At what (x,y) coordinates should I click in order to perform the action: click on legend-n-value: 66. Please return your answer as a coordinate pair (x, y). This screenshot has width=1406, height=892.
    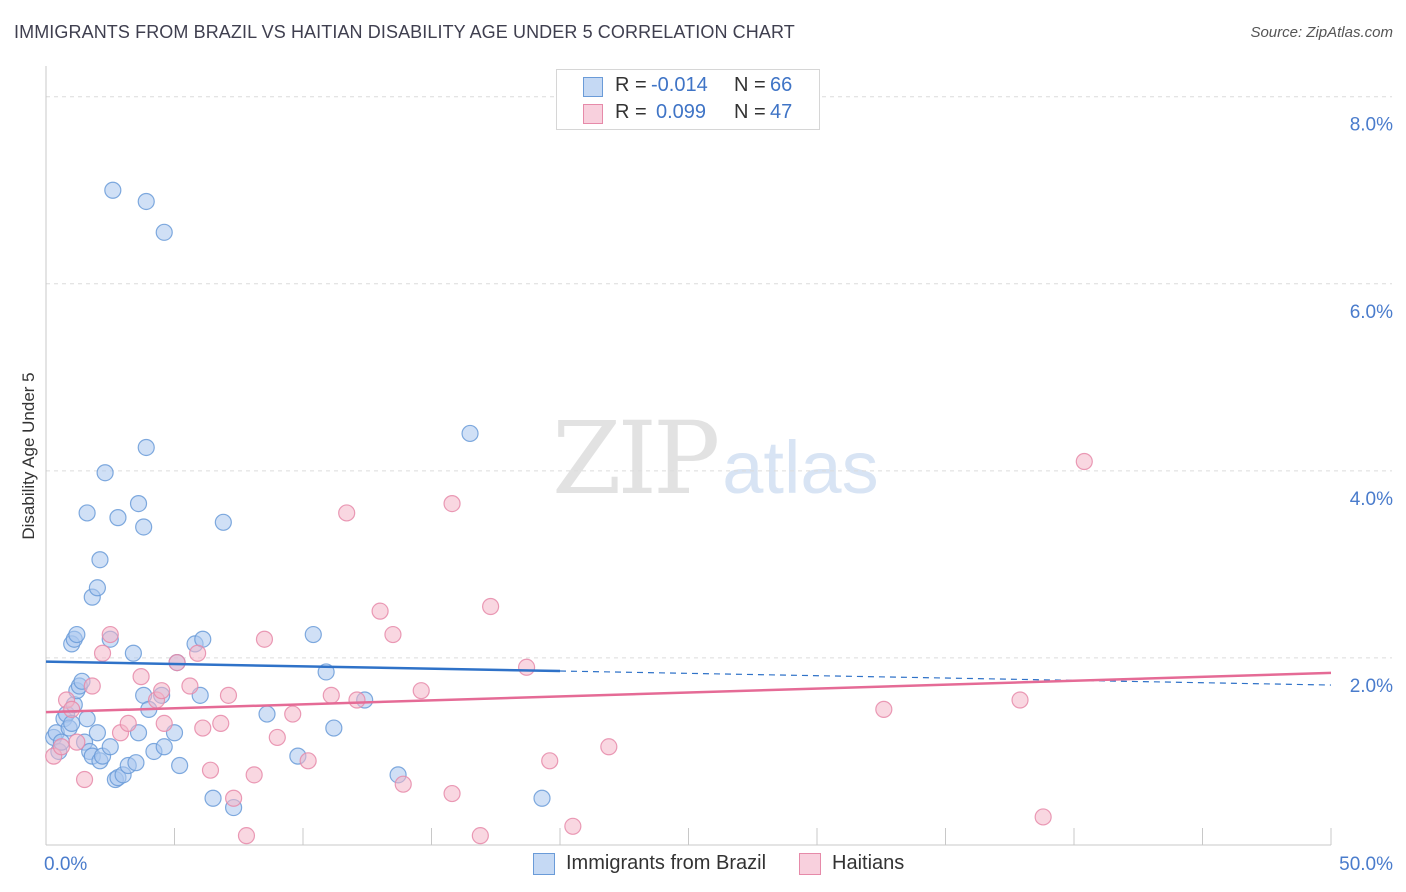
    Looking at the image, I should click on (781, 85).